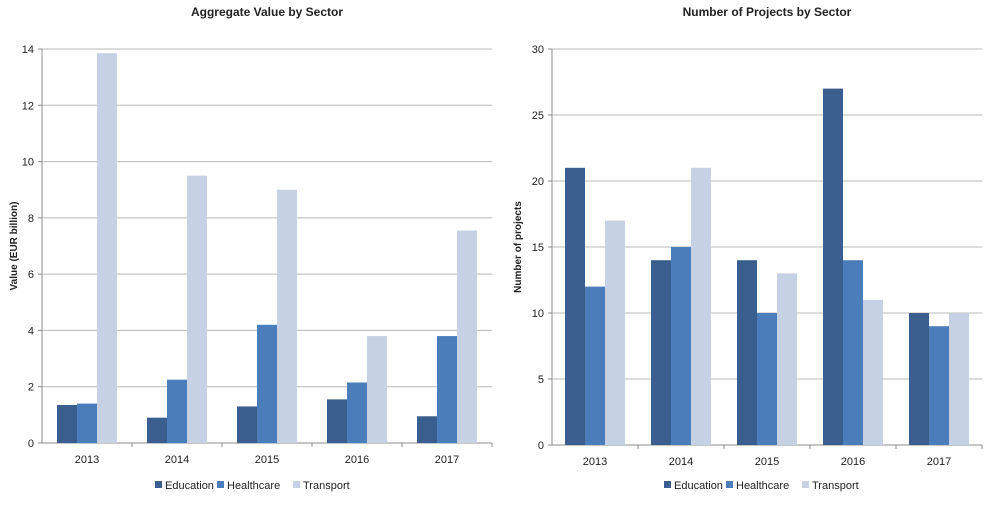 Image resolution: width=990 pixels, height=506 pixels. Describe the element at coordinates (541, 380) in the screenshot. I see `y-tick-label: 5` at that location.